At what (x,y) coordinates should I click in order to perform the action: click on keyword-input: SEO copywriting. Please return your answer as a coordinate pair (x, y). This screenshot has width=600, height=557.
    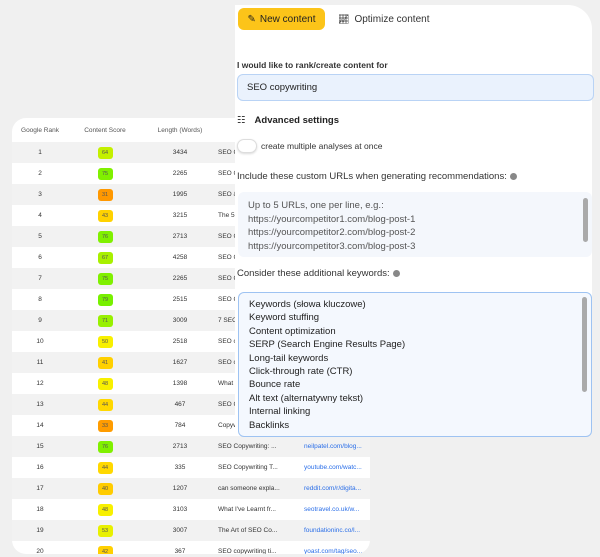
    Looking at the image, I should click on (415, 87).